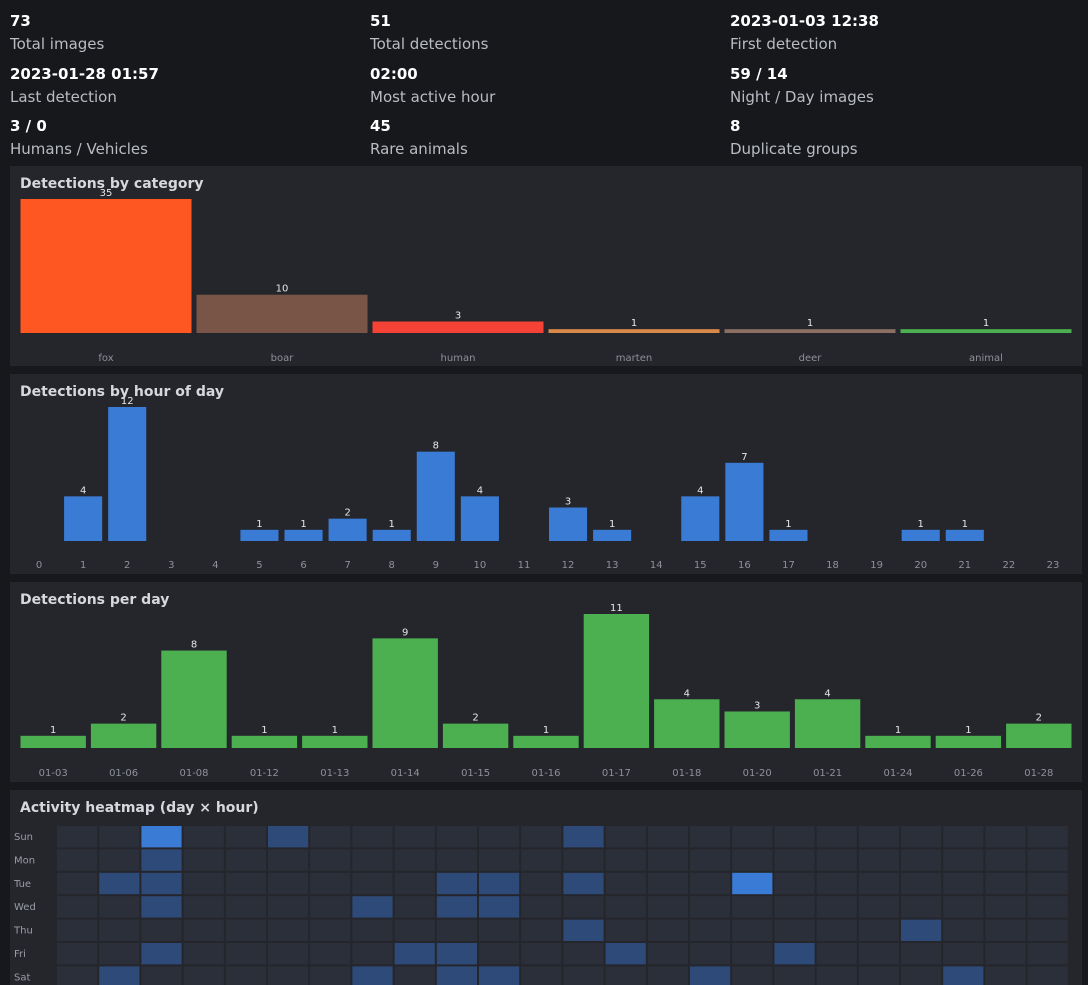 The image size is (1088, 985). I want to click on x-tick-label: 21, so click(964, 565).